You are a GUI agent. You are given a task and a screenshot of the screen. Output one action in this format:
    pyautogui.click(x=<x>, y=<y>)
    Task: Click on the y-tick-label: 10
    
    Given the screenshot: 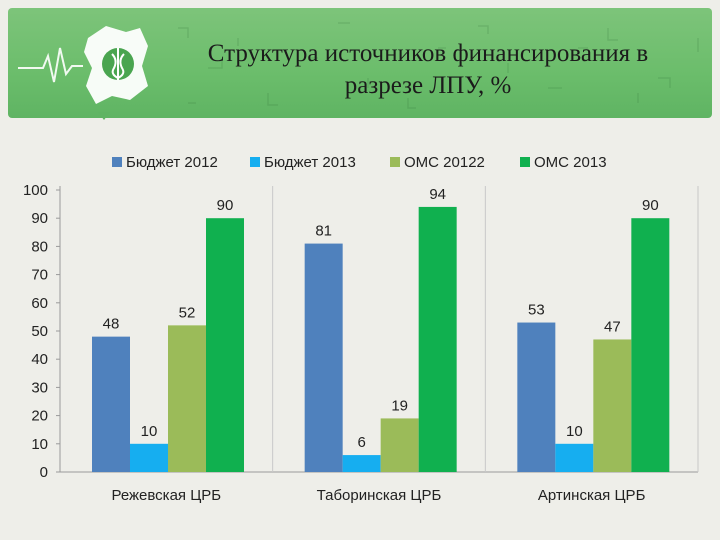 What is the action you would take?
    pyautogui.click(x=39, y=444)
    